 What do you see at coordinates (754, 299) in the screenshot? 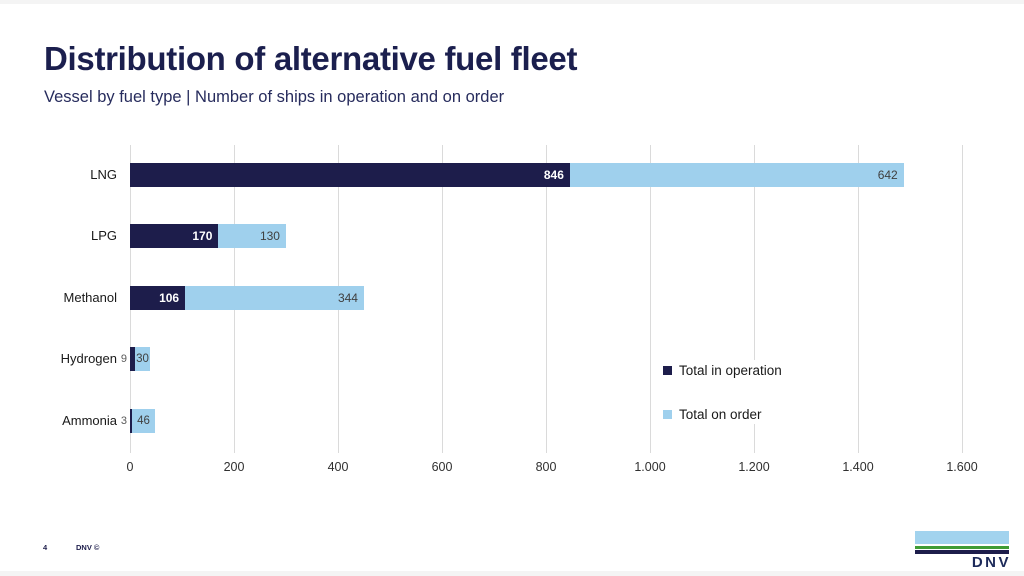
I see `x-gridline-1.200` at bounding box center [754, 299].